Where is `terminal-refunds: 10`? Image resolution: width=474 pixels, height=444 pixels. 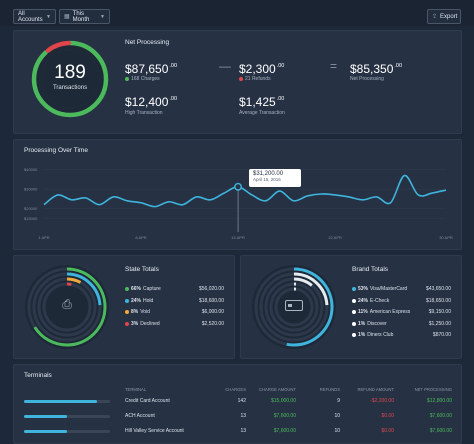
terminal-refunds: 10 is located at coordinates (337, 416).